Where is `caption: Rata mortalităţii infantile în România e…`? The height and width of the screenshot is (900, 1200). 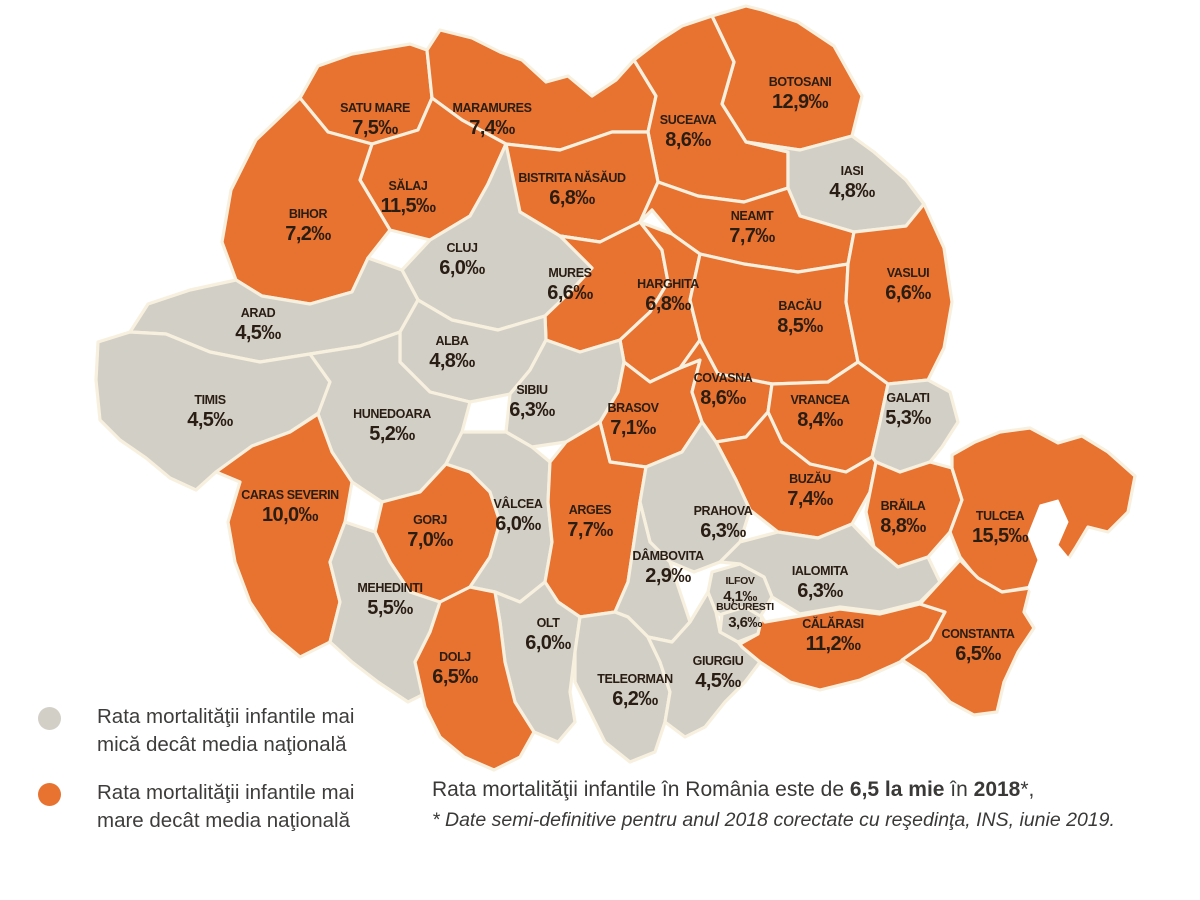 caption: Rata mortalităţii infantile în România e… is located at coordinates (797, 805).